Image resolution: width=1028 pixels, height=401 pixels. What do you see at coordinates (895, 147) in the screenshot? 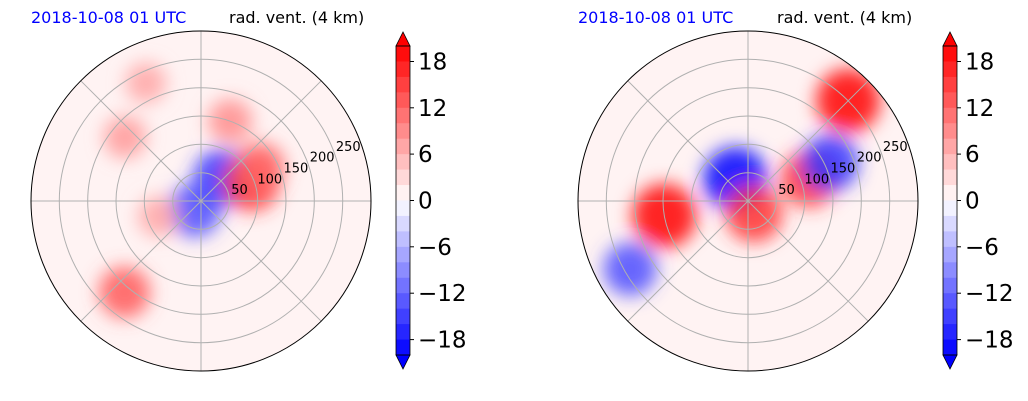
I see `right-radial-tick-label: 250` at bounding box center [895, 147].